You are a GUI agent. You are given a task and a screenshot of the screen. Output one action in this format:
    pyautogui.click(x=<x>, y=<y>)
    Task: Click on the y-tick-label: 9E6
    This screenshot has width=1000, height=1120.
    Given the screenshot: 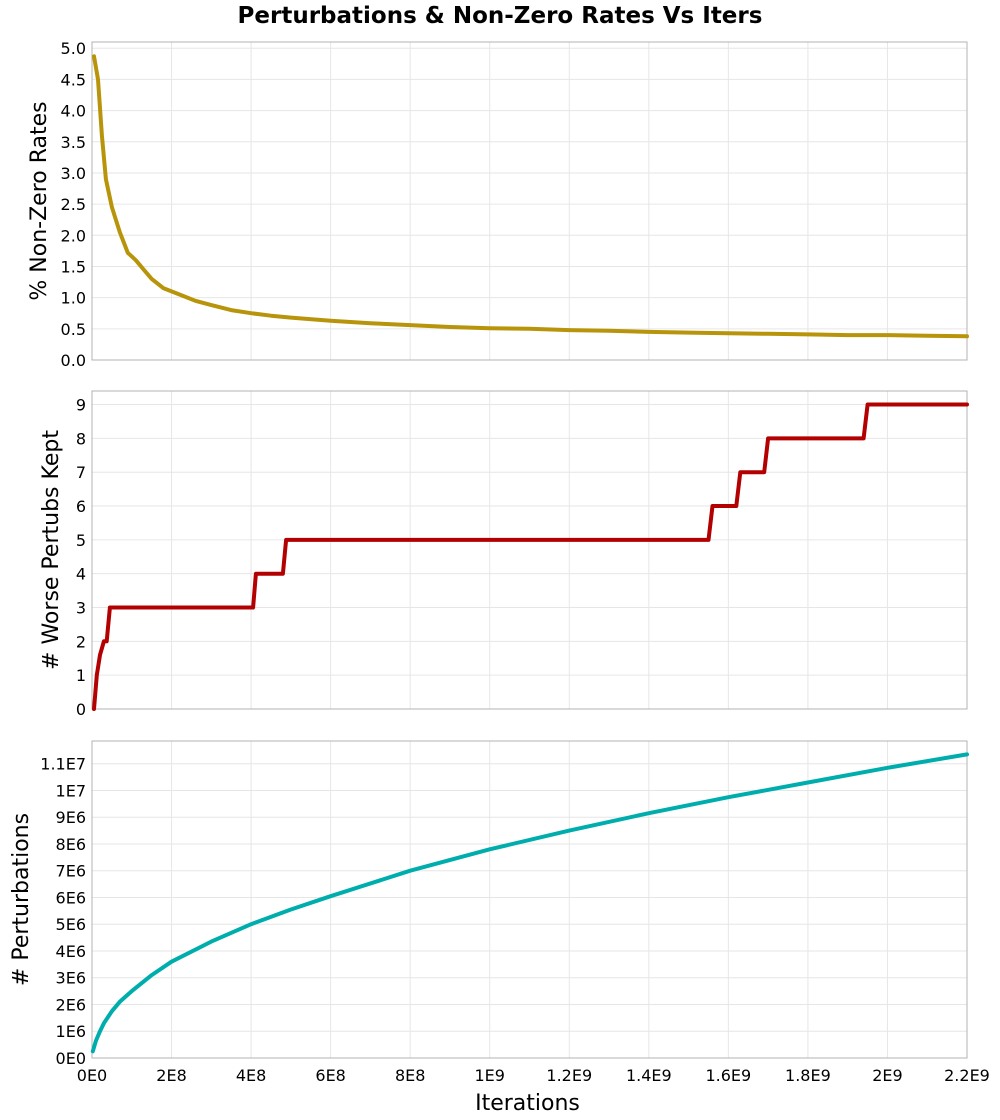 What is the action you would take?
    pyautogui.click(x=71, y=817)
    